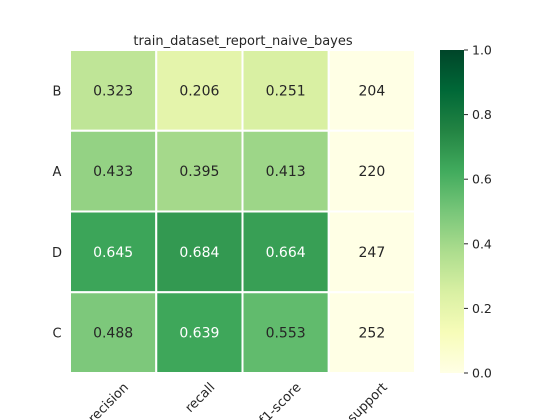  I want to click on cell-label-B-recall: 0.206, so click(199, 91).